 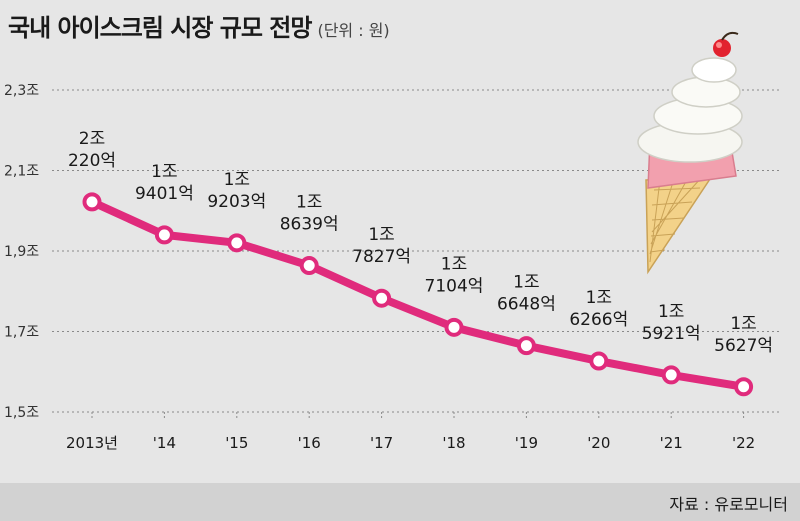 What do you see at coordinates (598, 443) in the screenshot?
I see `x-tick-label: '20` at bounding box center [598, 443].